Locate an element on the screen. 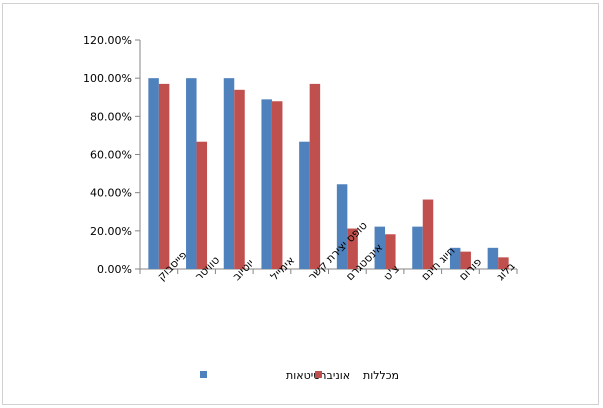 The height and width of the screenshot is (408, 603). legend: אוניברסיטאותמכללות is located at coordinates (299, 375).